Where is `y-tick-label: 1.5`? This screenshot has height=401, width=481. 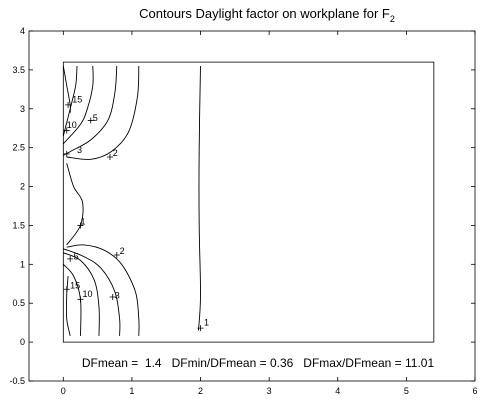
y-tick-label: 1.5 is located at coordinates (18, 225).